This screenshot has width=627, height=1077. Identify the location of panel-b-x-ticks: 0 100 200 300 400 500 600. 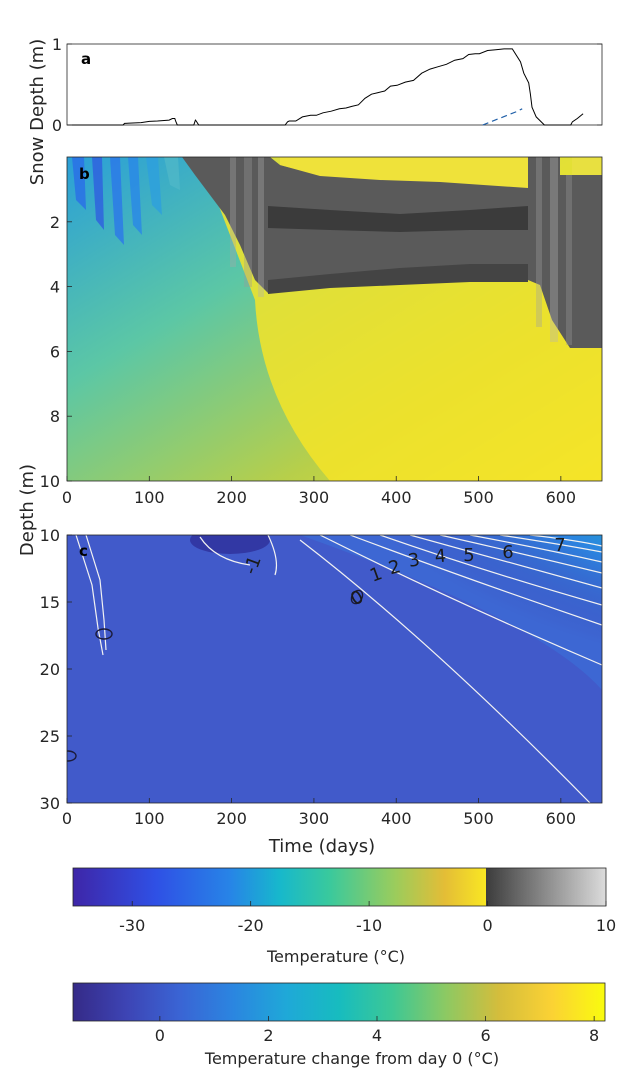
(319, 491).